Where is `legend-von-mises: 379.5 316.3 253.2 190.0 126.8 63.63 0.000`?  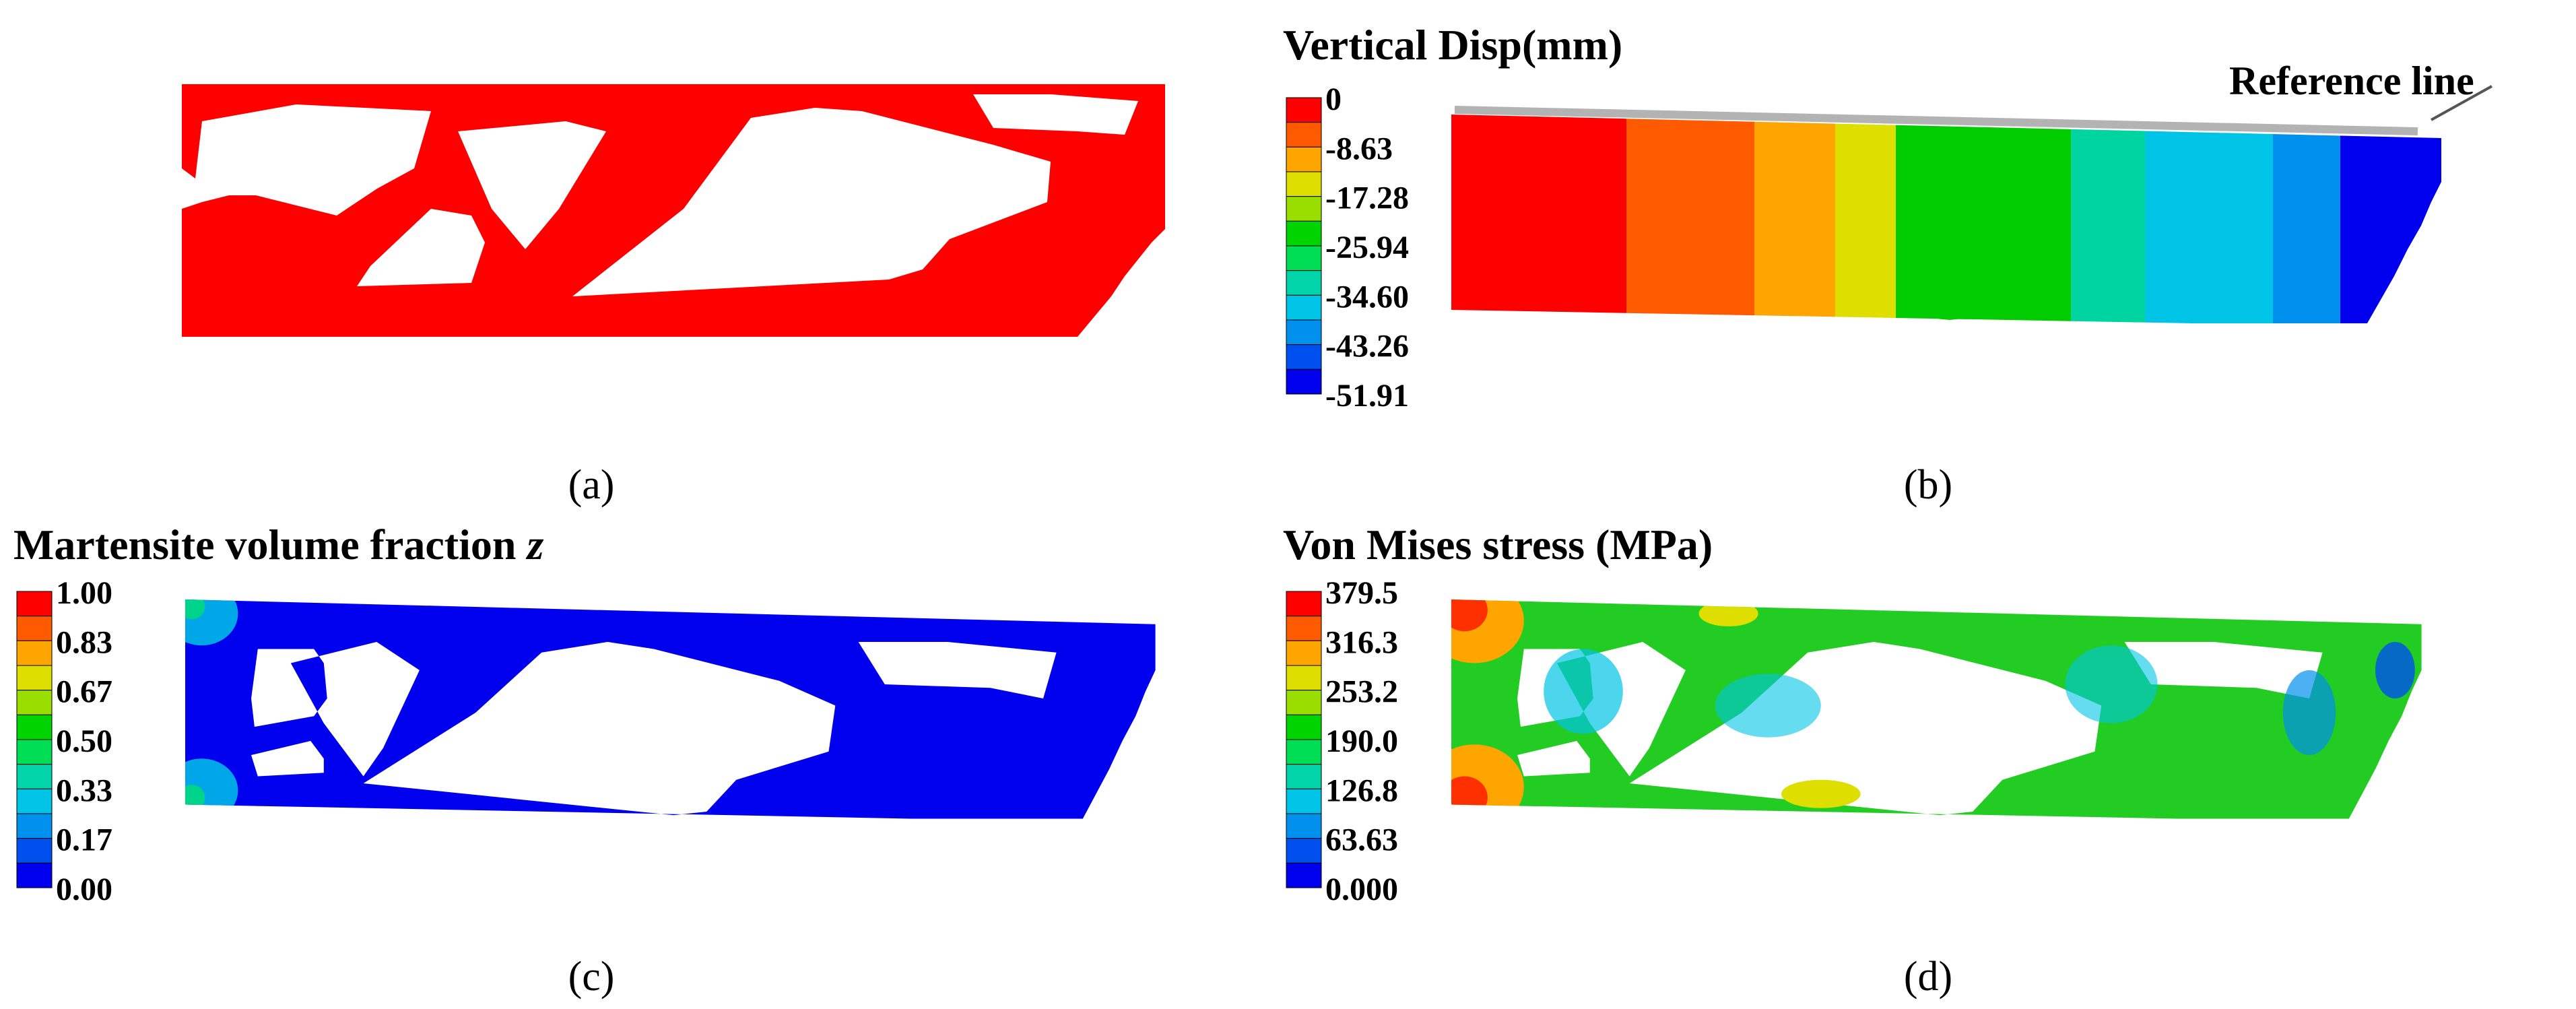
legend-von-mises: 379.5 316.3 253.2 190.0 126.8 63.63 0.000 is located at coordinates (1342, 741).